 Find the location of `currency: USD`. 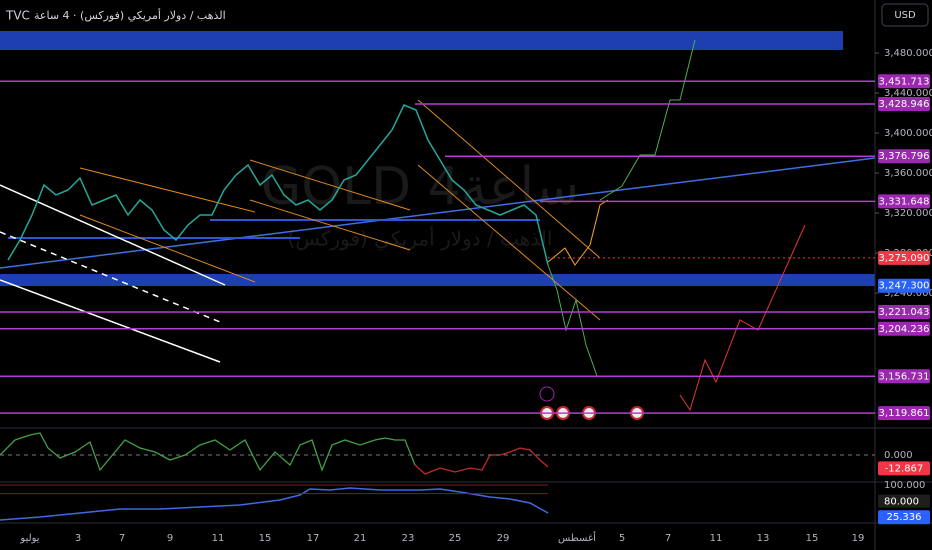

currency: USD is located at coordinates (905, 15).